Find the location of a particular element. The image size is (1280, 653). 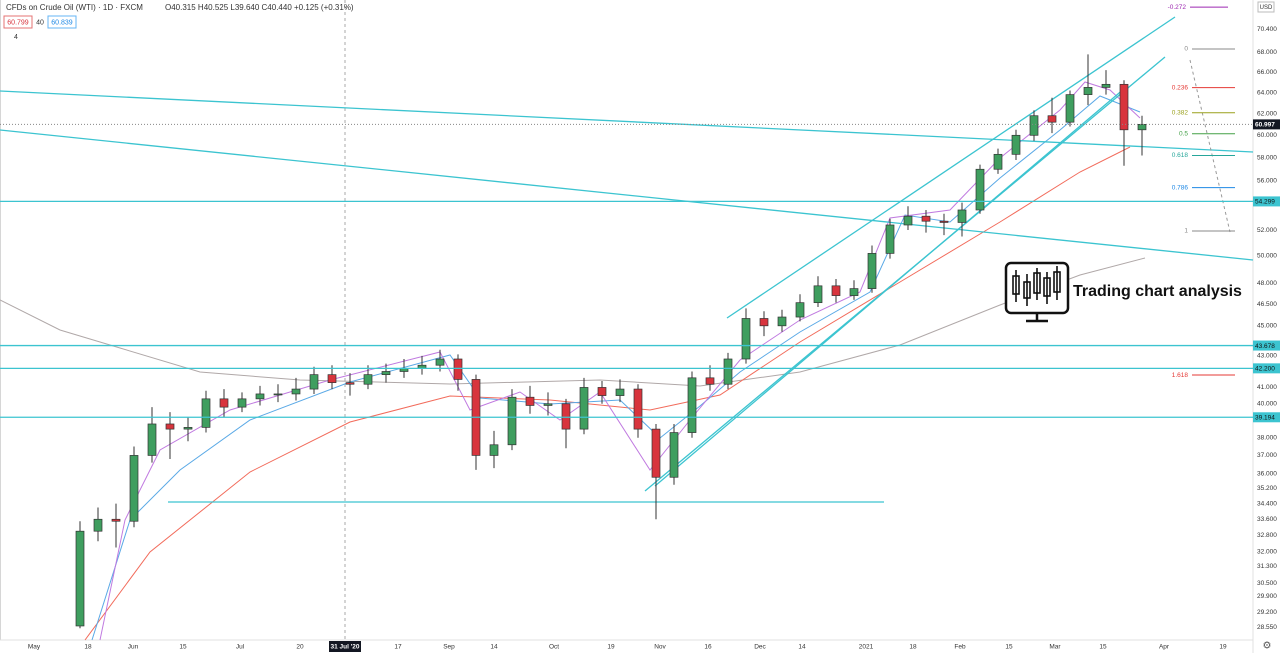

fib-label: 0.618 is located at coordinates (1180, 155).